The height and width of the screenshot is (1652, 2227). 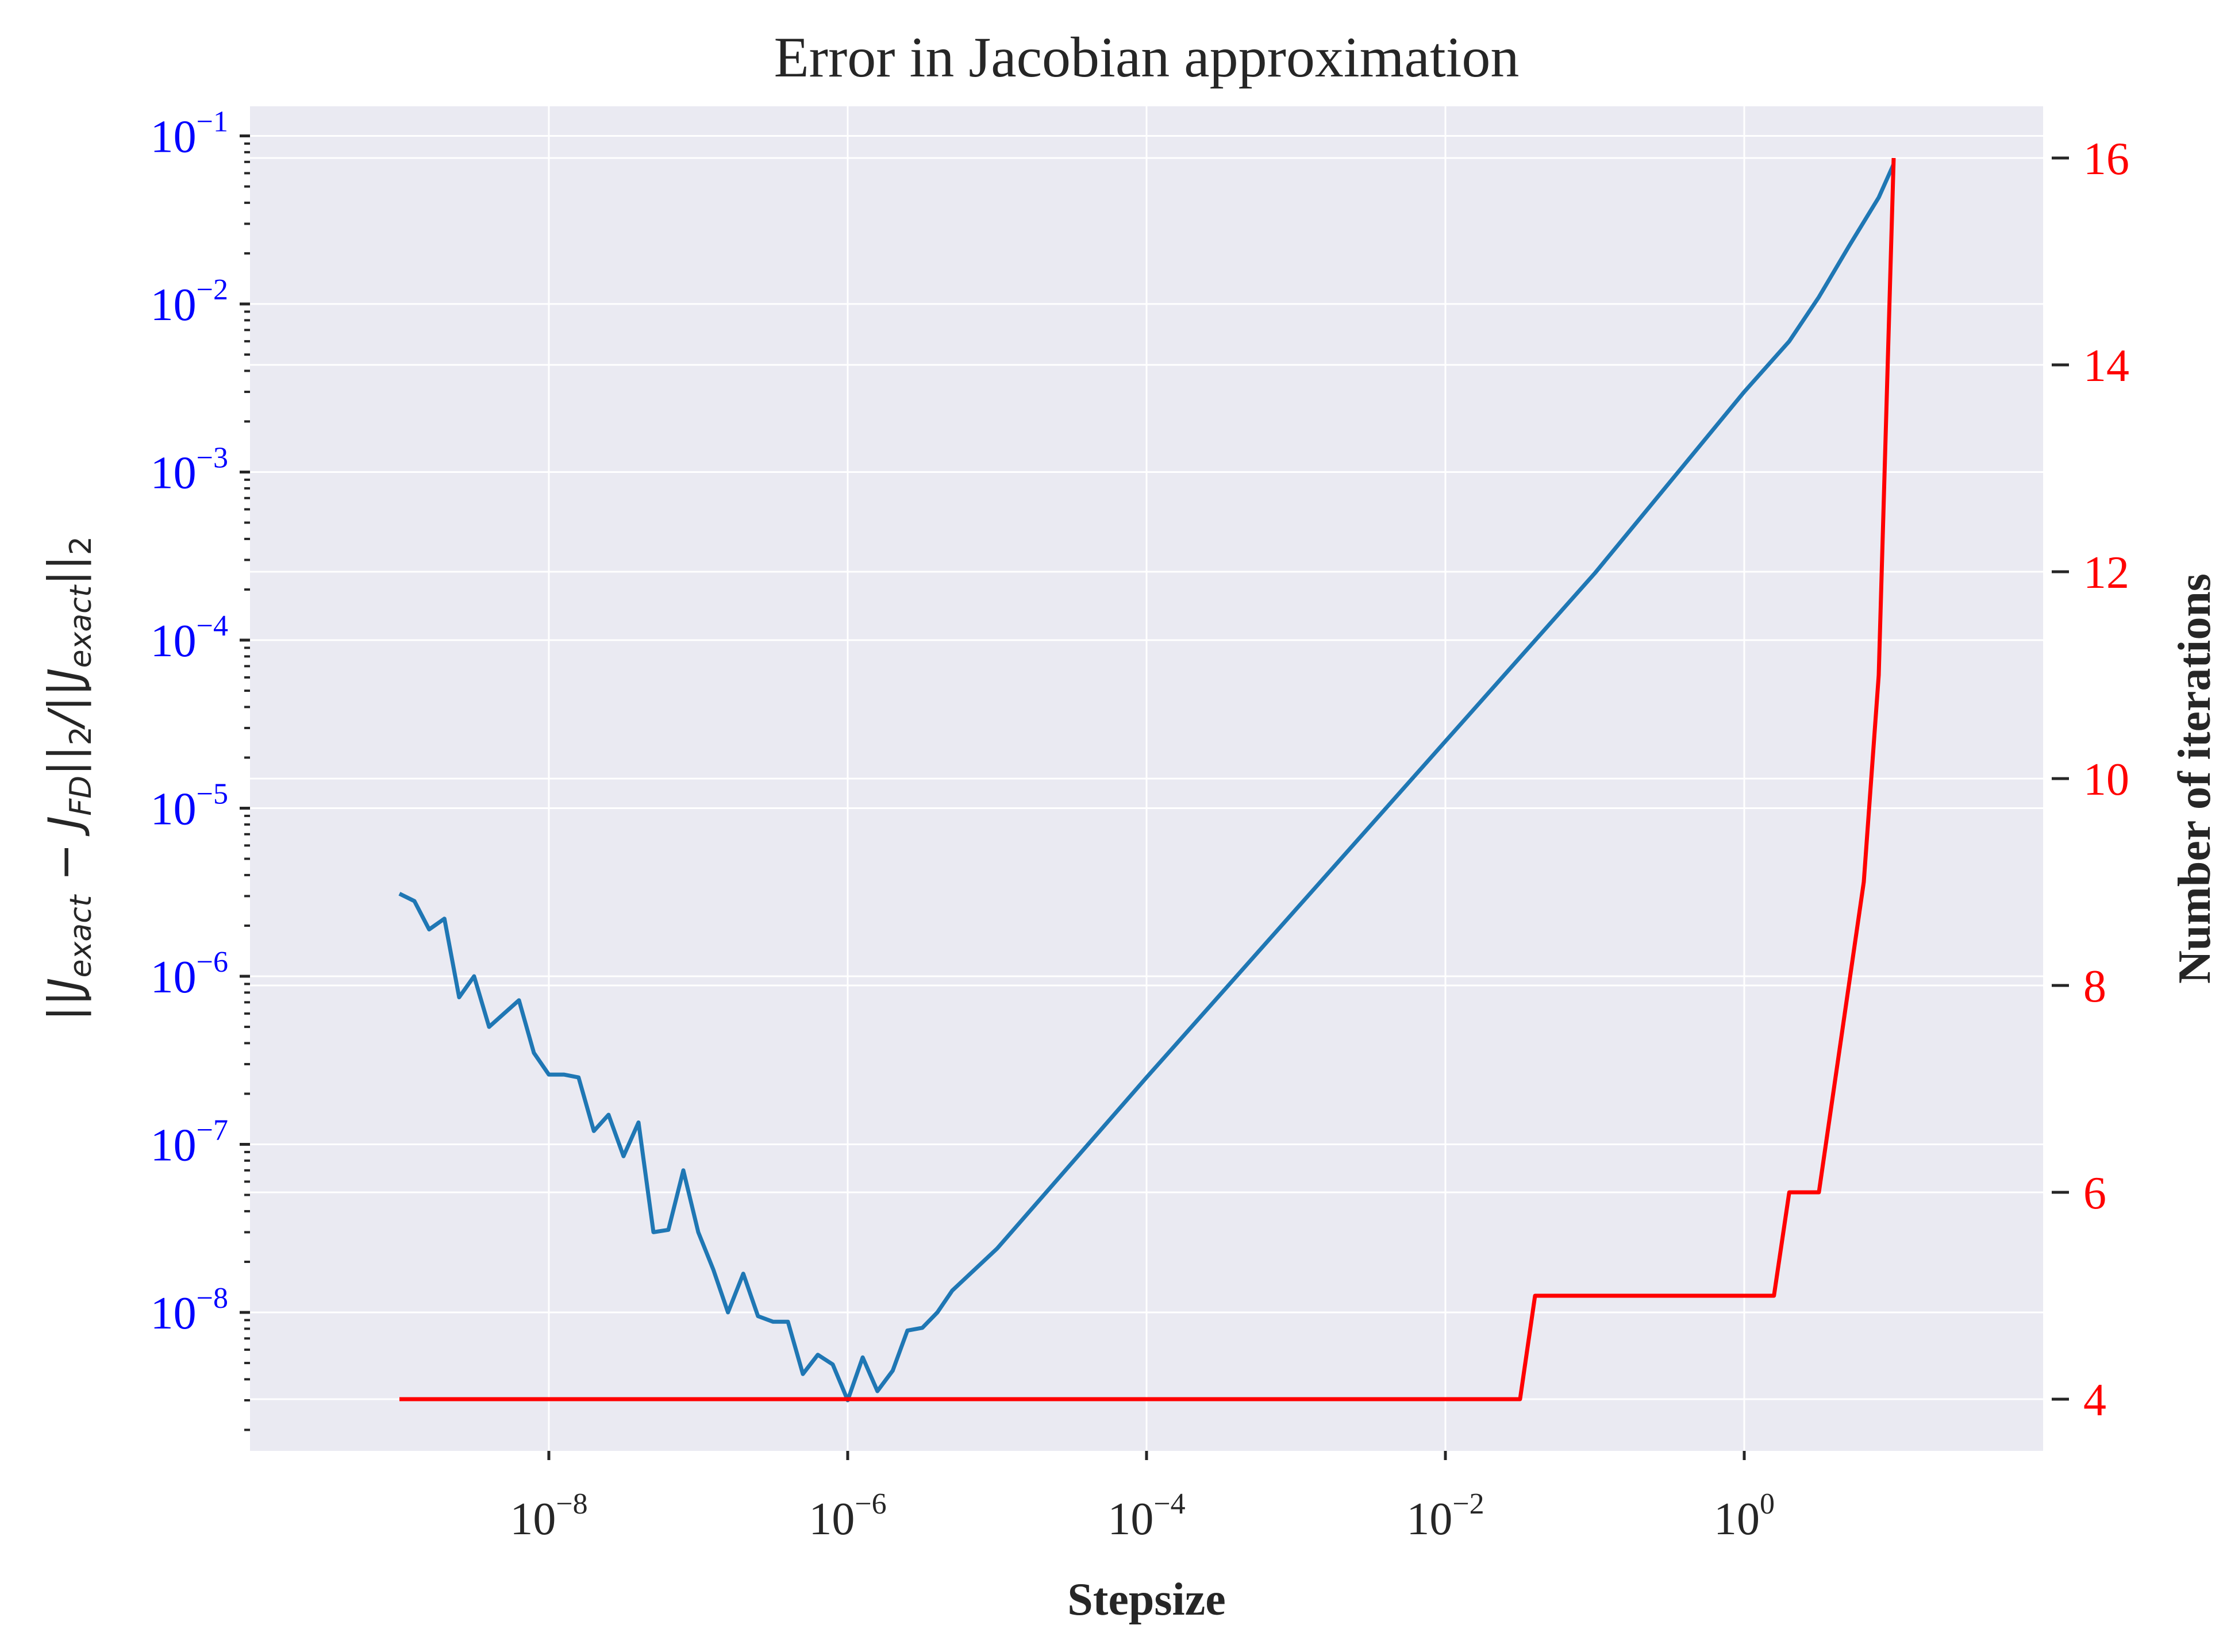 What do you see at coordinates (1146, 1599) in the screenshot?
I see `x-axis-label: Stepsize` at bounding box center [1146, 1599].